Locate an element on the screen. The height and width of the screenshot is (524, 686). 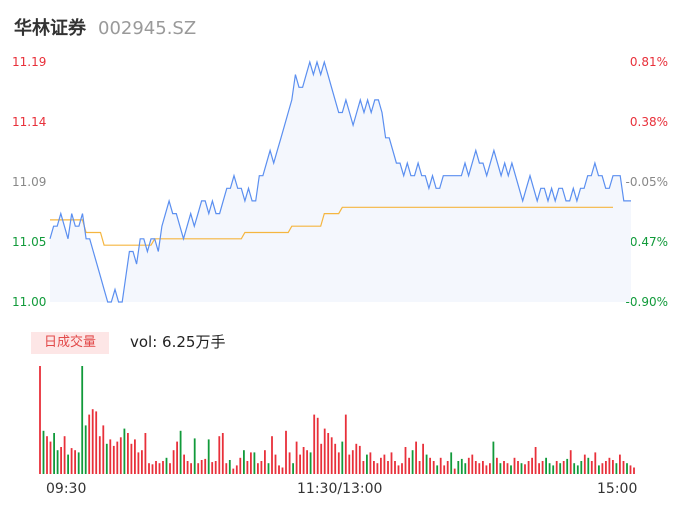
stock-header: 华林证券 002945.SZ is located at coordinates (105, 27).